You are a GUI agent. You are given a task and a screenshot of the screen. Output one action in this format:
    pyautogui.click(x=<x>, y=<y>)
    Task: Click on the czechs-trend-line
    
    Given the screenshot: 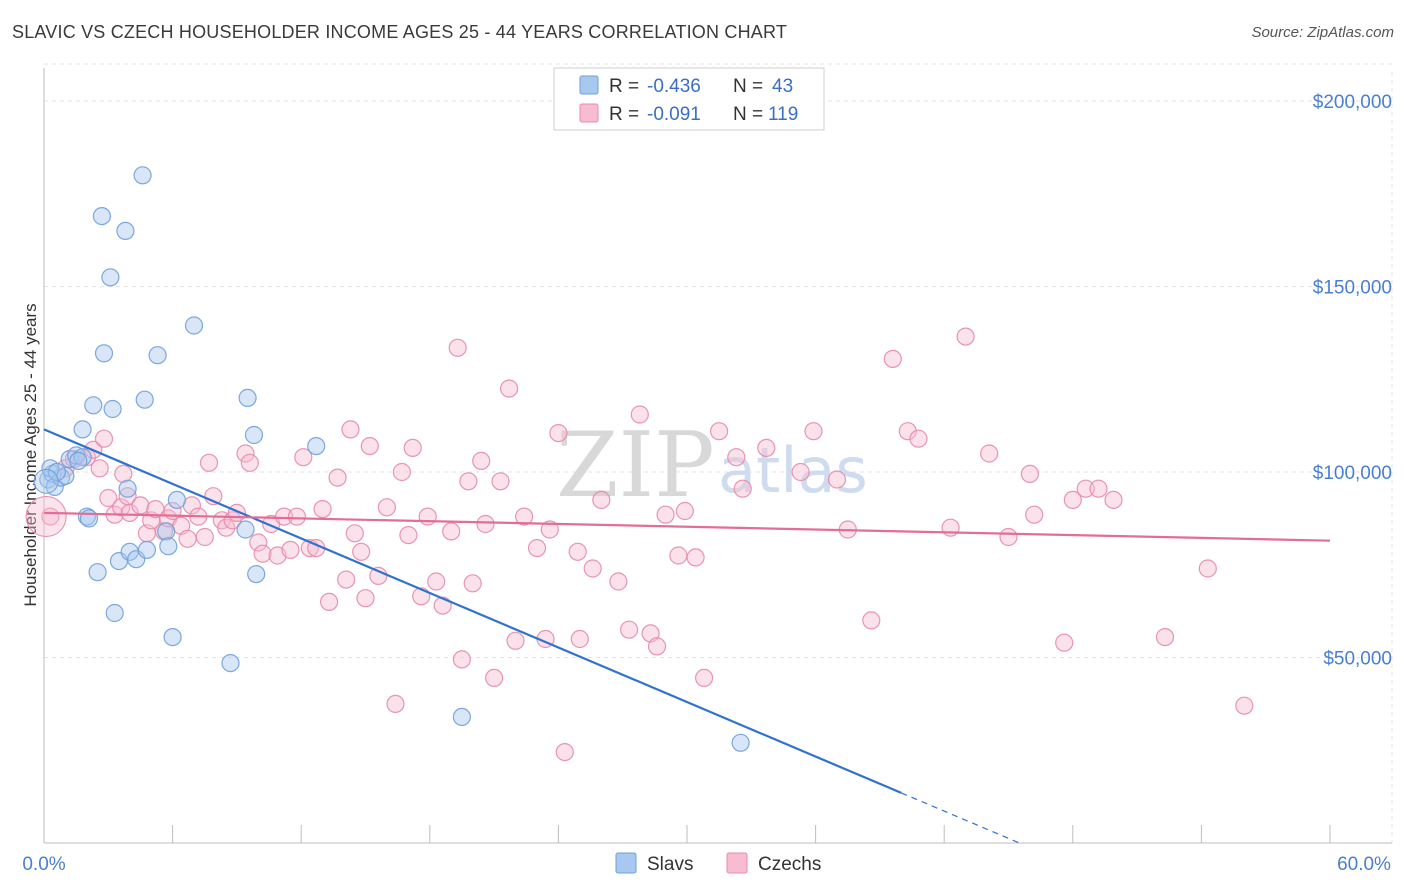 What is the action you would take?
    pyautogui.click(x=687, y=526)
    